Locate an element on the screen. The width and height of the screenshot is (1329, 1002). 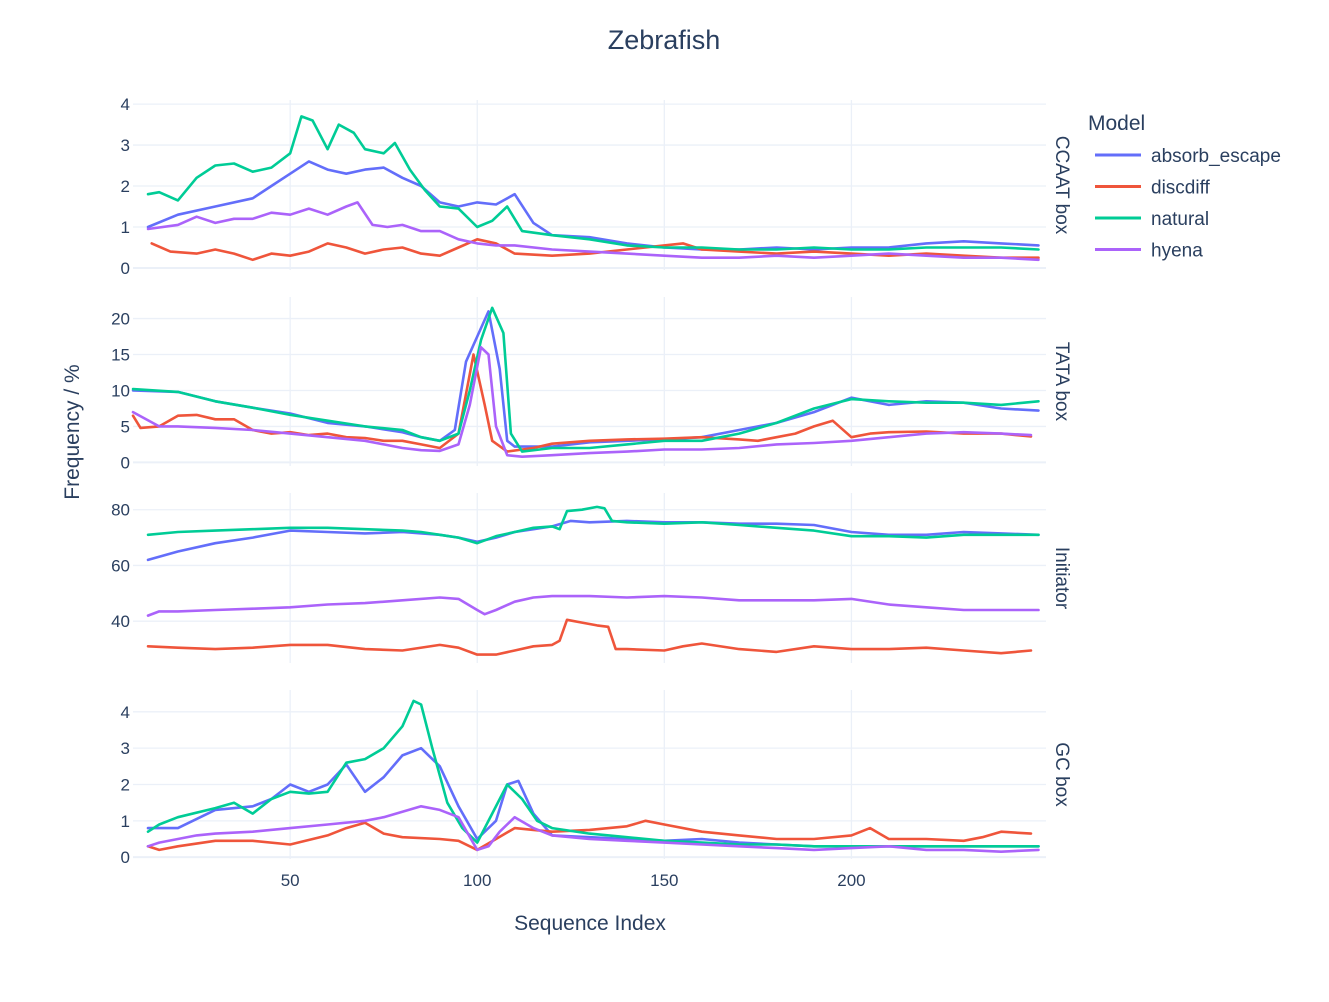
y-tick-label: 20 is located at coordinates (120, 319).